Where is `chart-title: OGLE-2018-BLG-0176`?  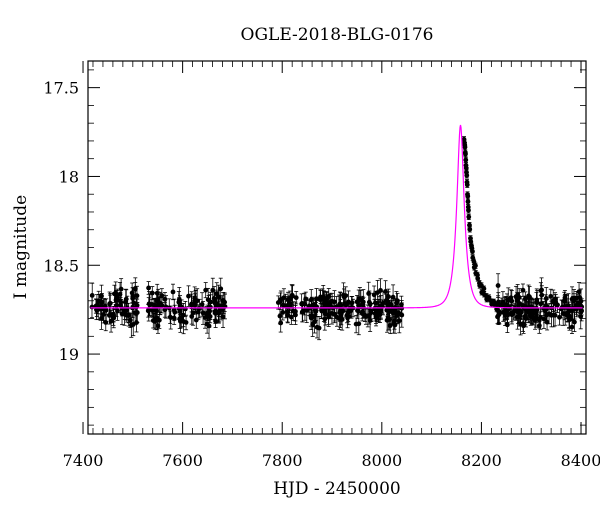 chart-title: OGLE-2018-BLG-0176 is located at coordinates (337, 35).